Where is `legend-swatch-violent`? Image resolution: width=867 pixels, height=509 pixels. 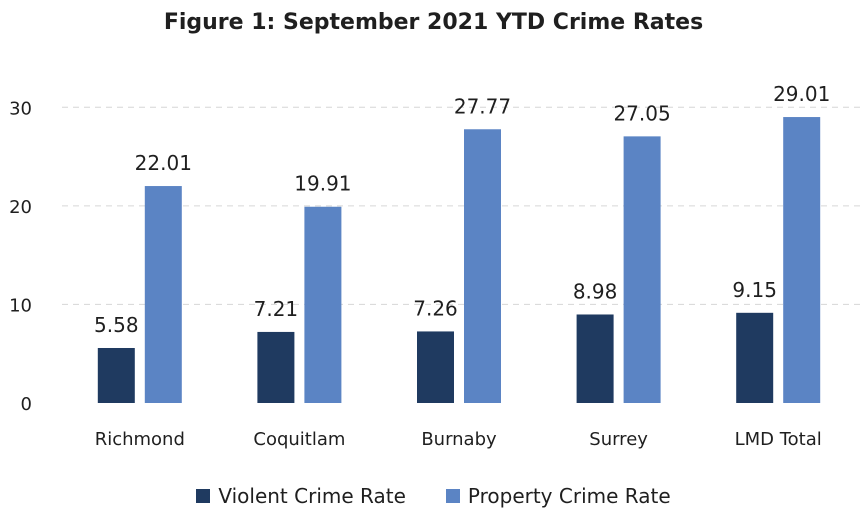
legend-swatch-violent is located at coordinates (203, 496).